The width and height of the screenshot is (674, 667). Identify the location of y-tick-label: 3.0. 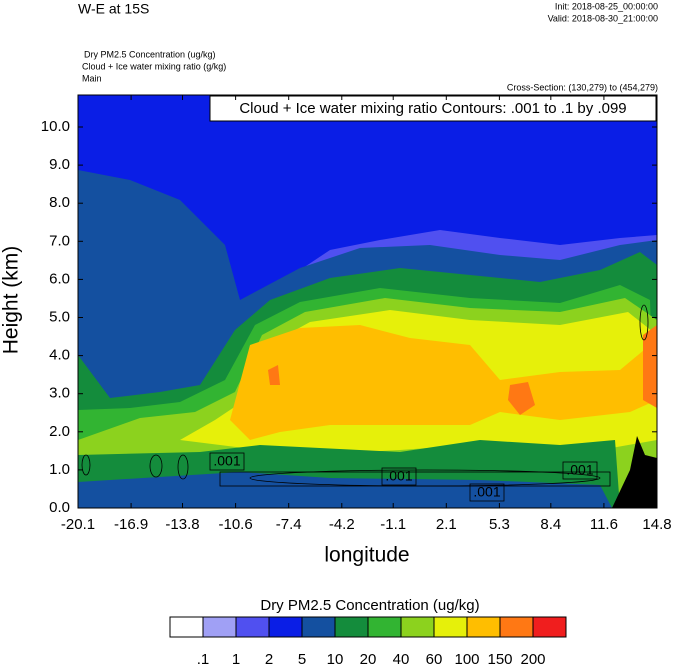
(59, 393).